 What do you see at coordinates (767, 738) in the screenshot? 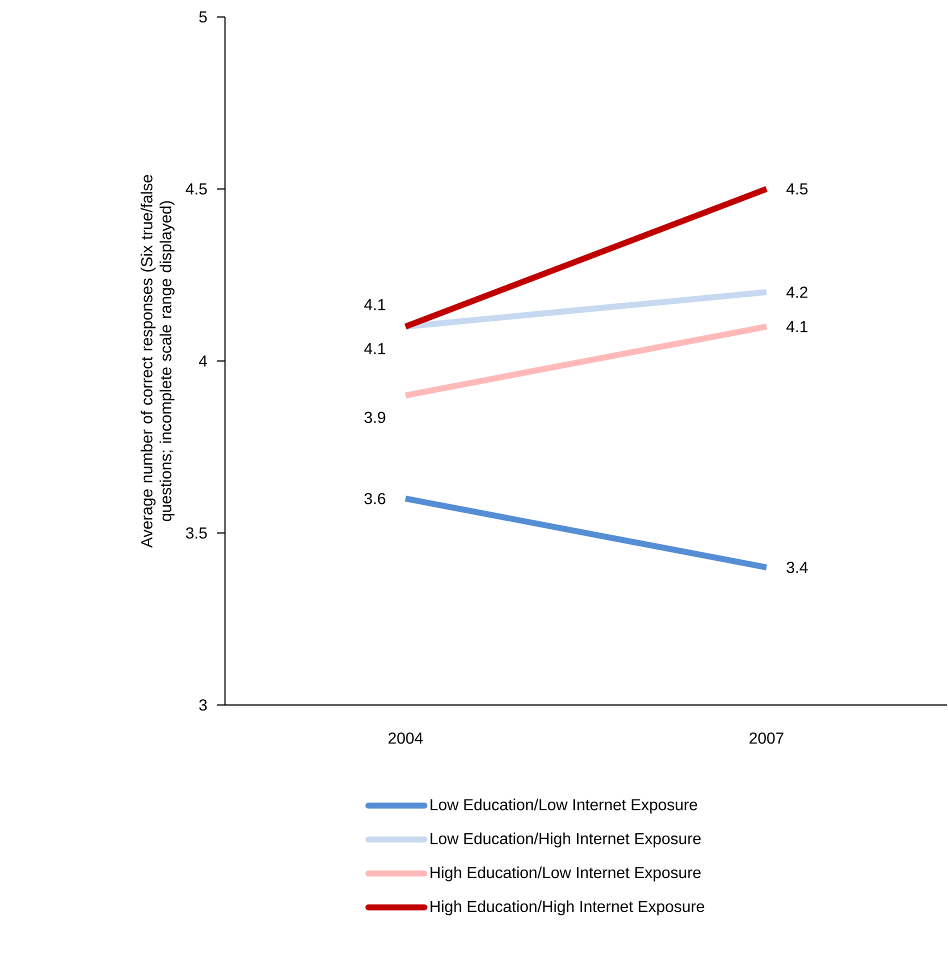
I see `x-tick-label: 2007` at bounding box center [767, 738].